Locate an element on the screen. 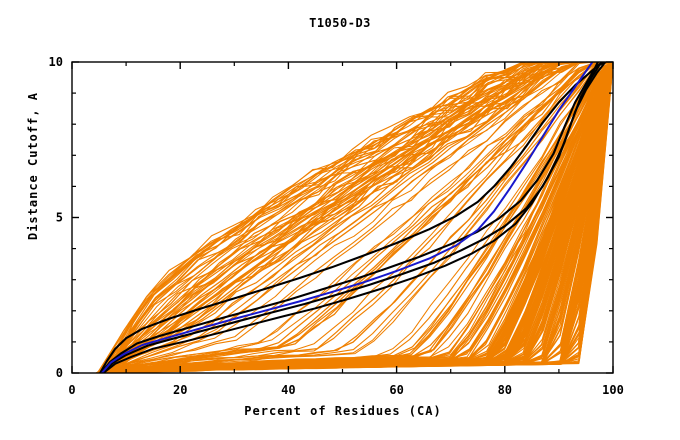  x-tick-label: 0 is located at coordinates (71, 390).